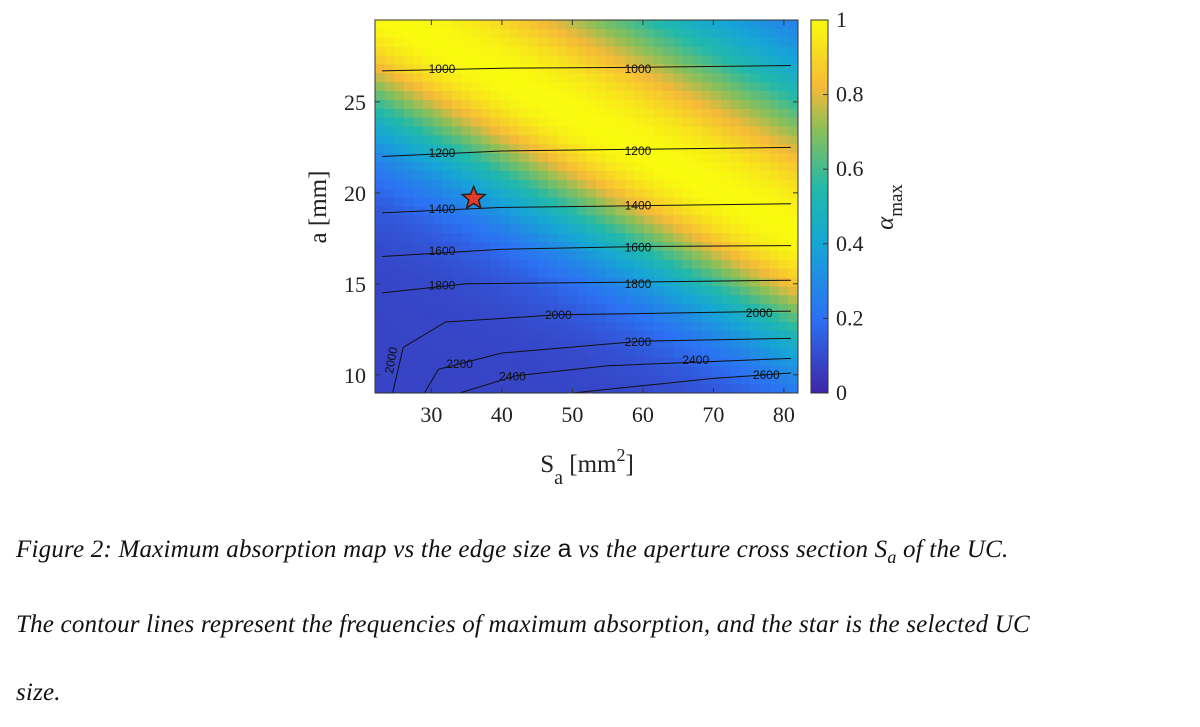  Describe the element at coordinates (512, 377) in the screenshot. I see `contour-label: 2400` at that location.